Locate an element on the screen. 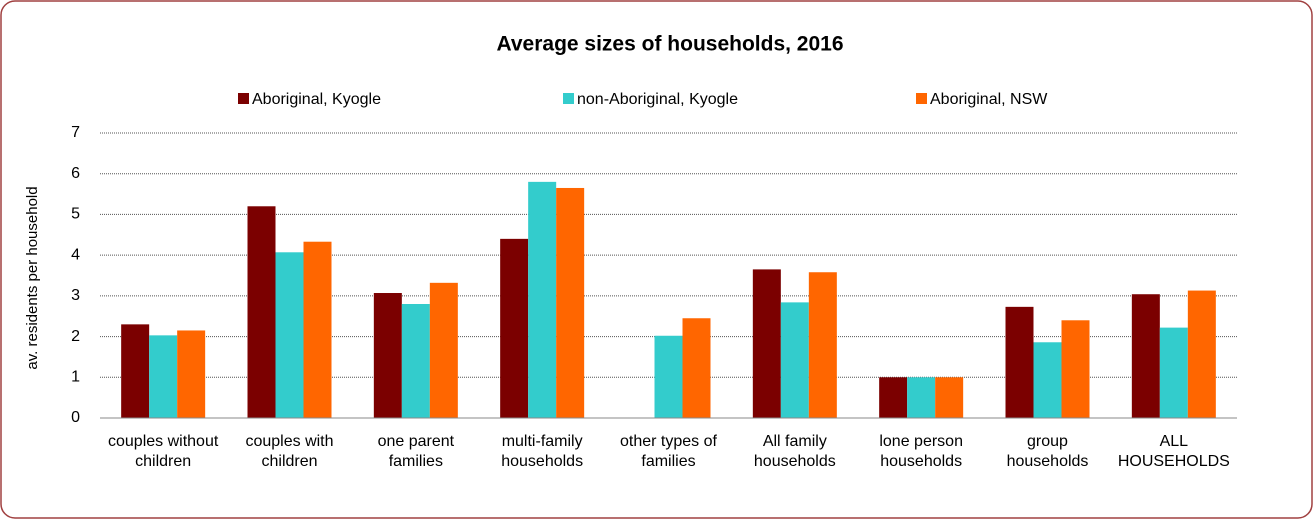  x-tick-label: group households is located at coordinates (1047, 451).